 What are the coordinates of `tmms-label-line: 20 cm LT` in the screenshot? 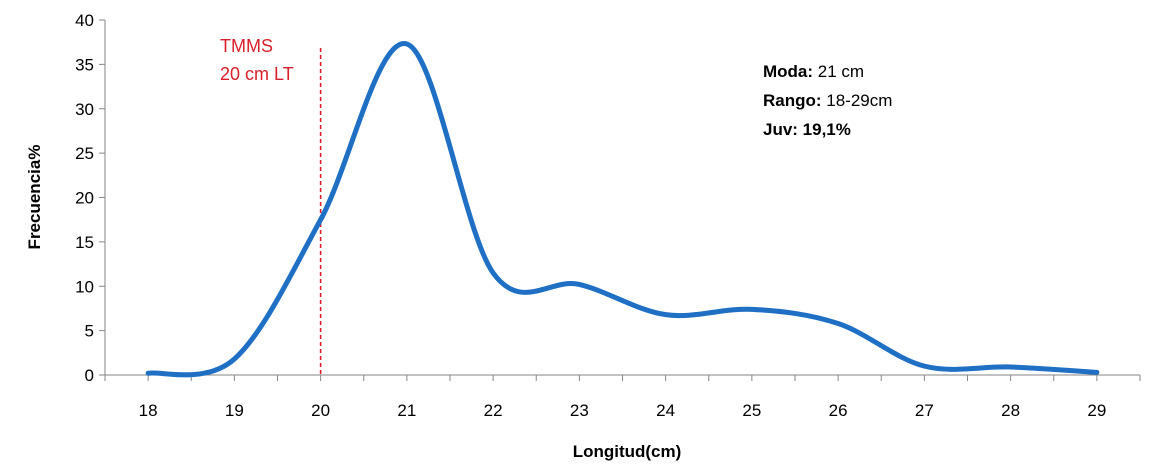 It's located at (257, 74).